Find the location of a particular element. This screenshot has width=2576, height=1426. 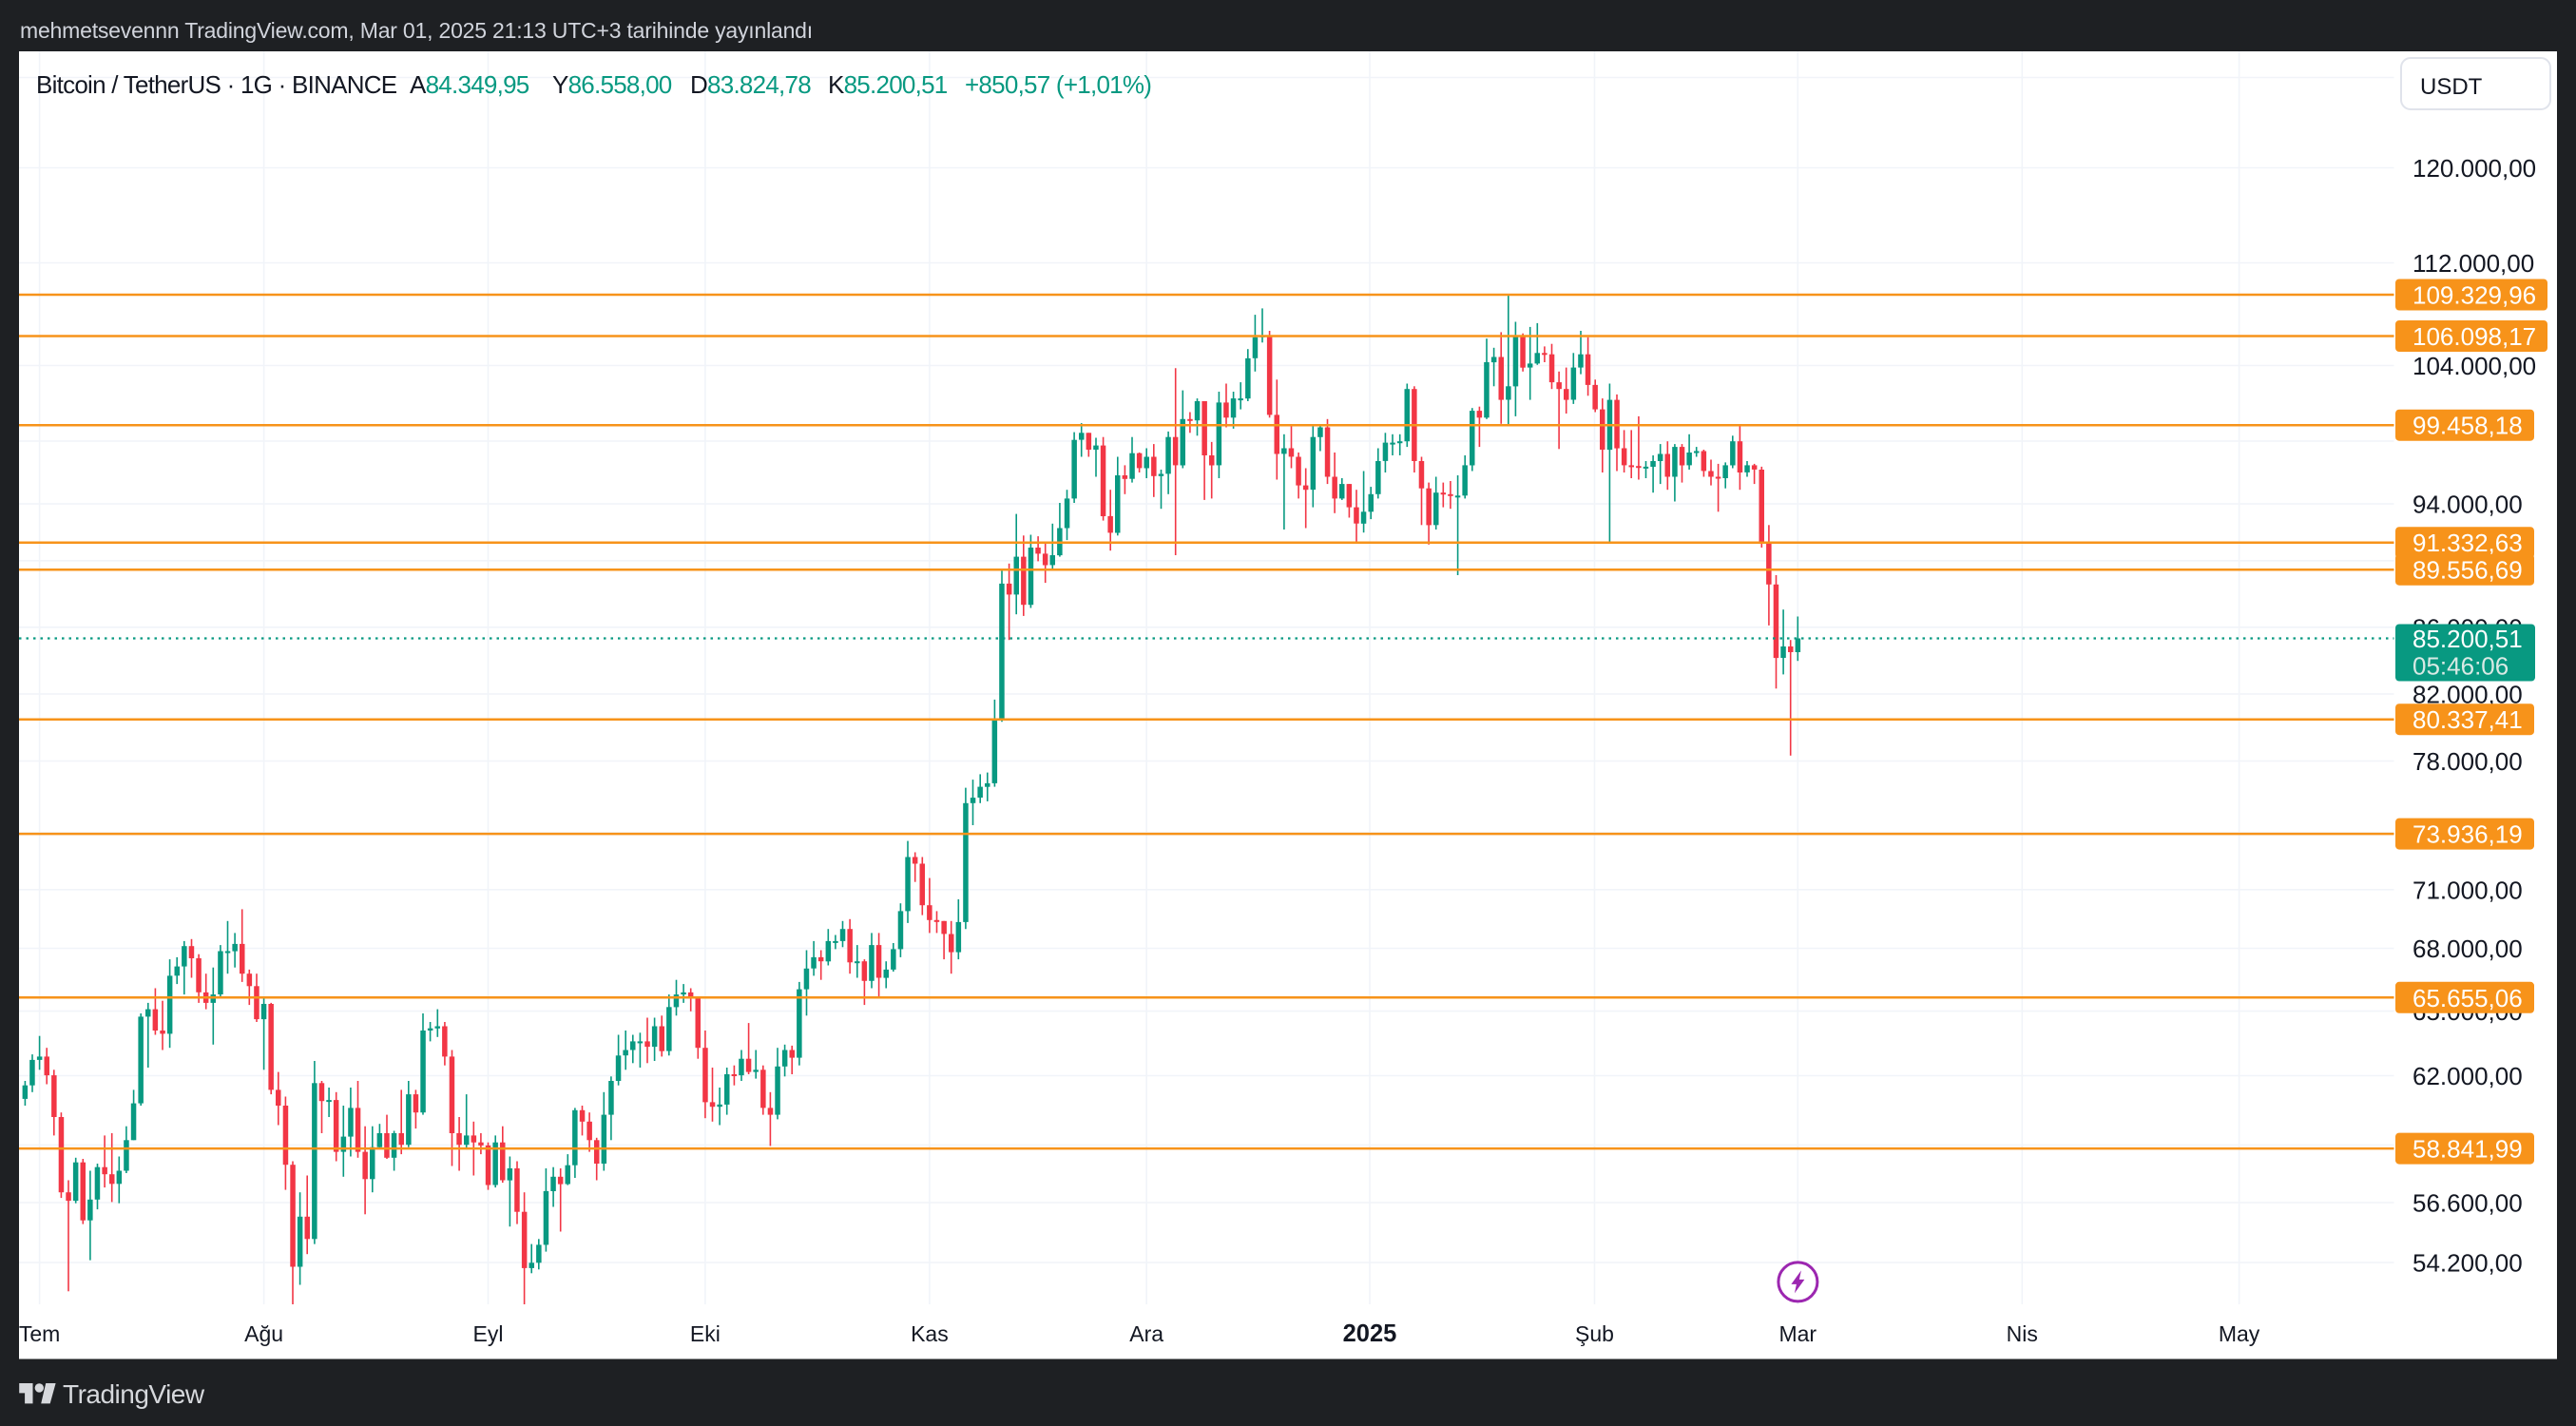

svg-text: TradingView is located at coordinates (134, 1394).